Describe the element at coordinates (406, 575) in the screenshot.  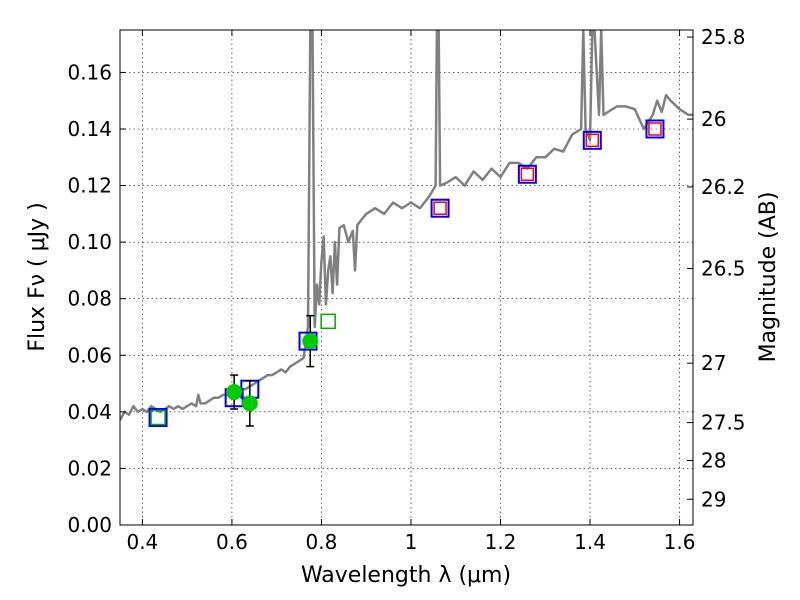
I see `x-axis-label: Wavelength λ (μm)` at that location.